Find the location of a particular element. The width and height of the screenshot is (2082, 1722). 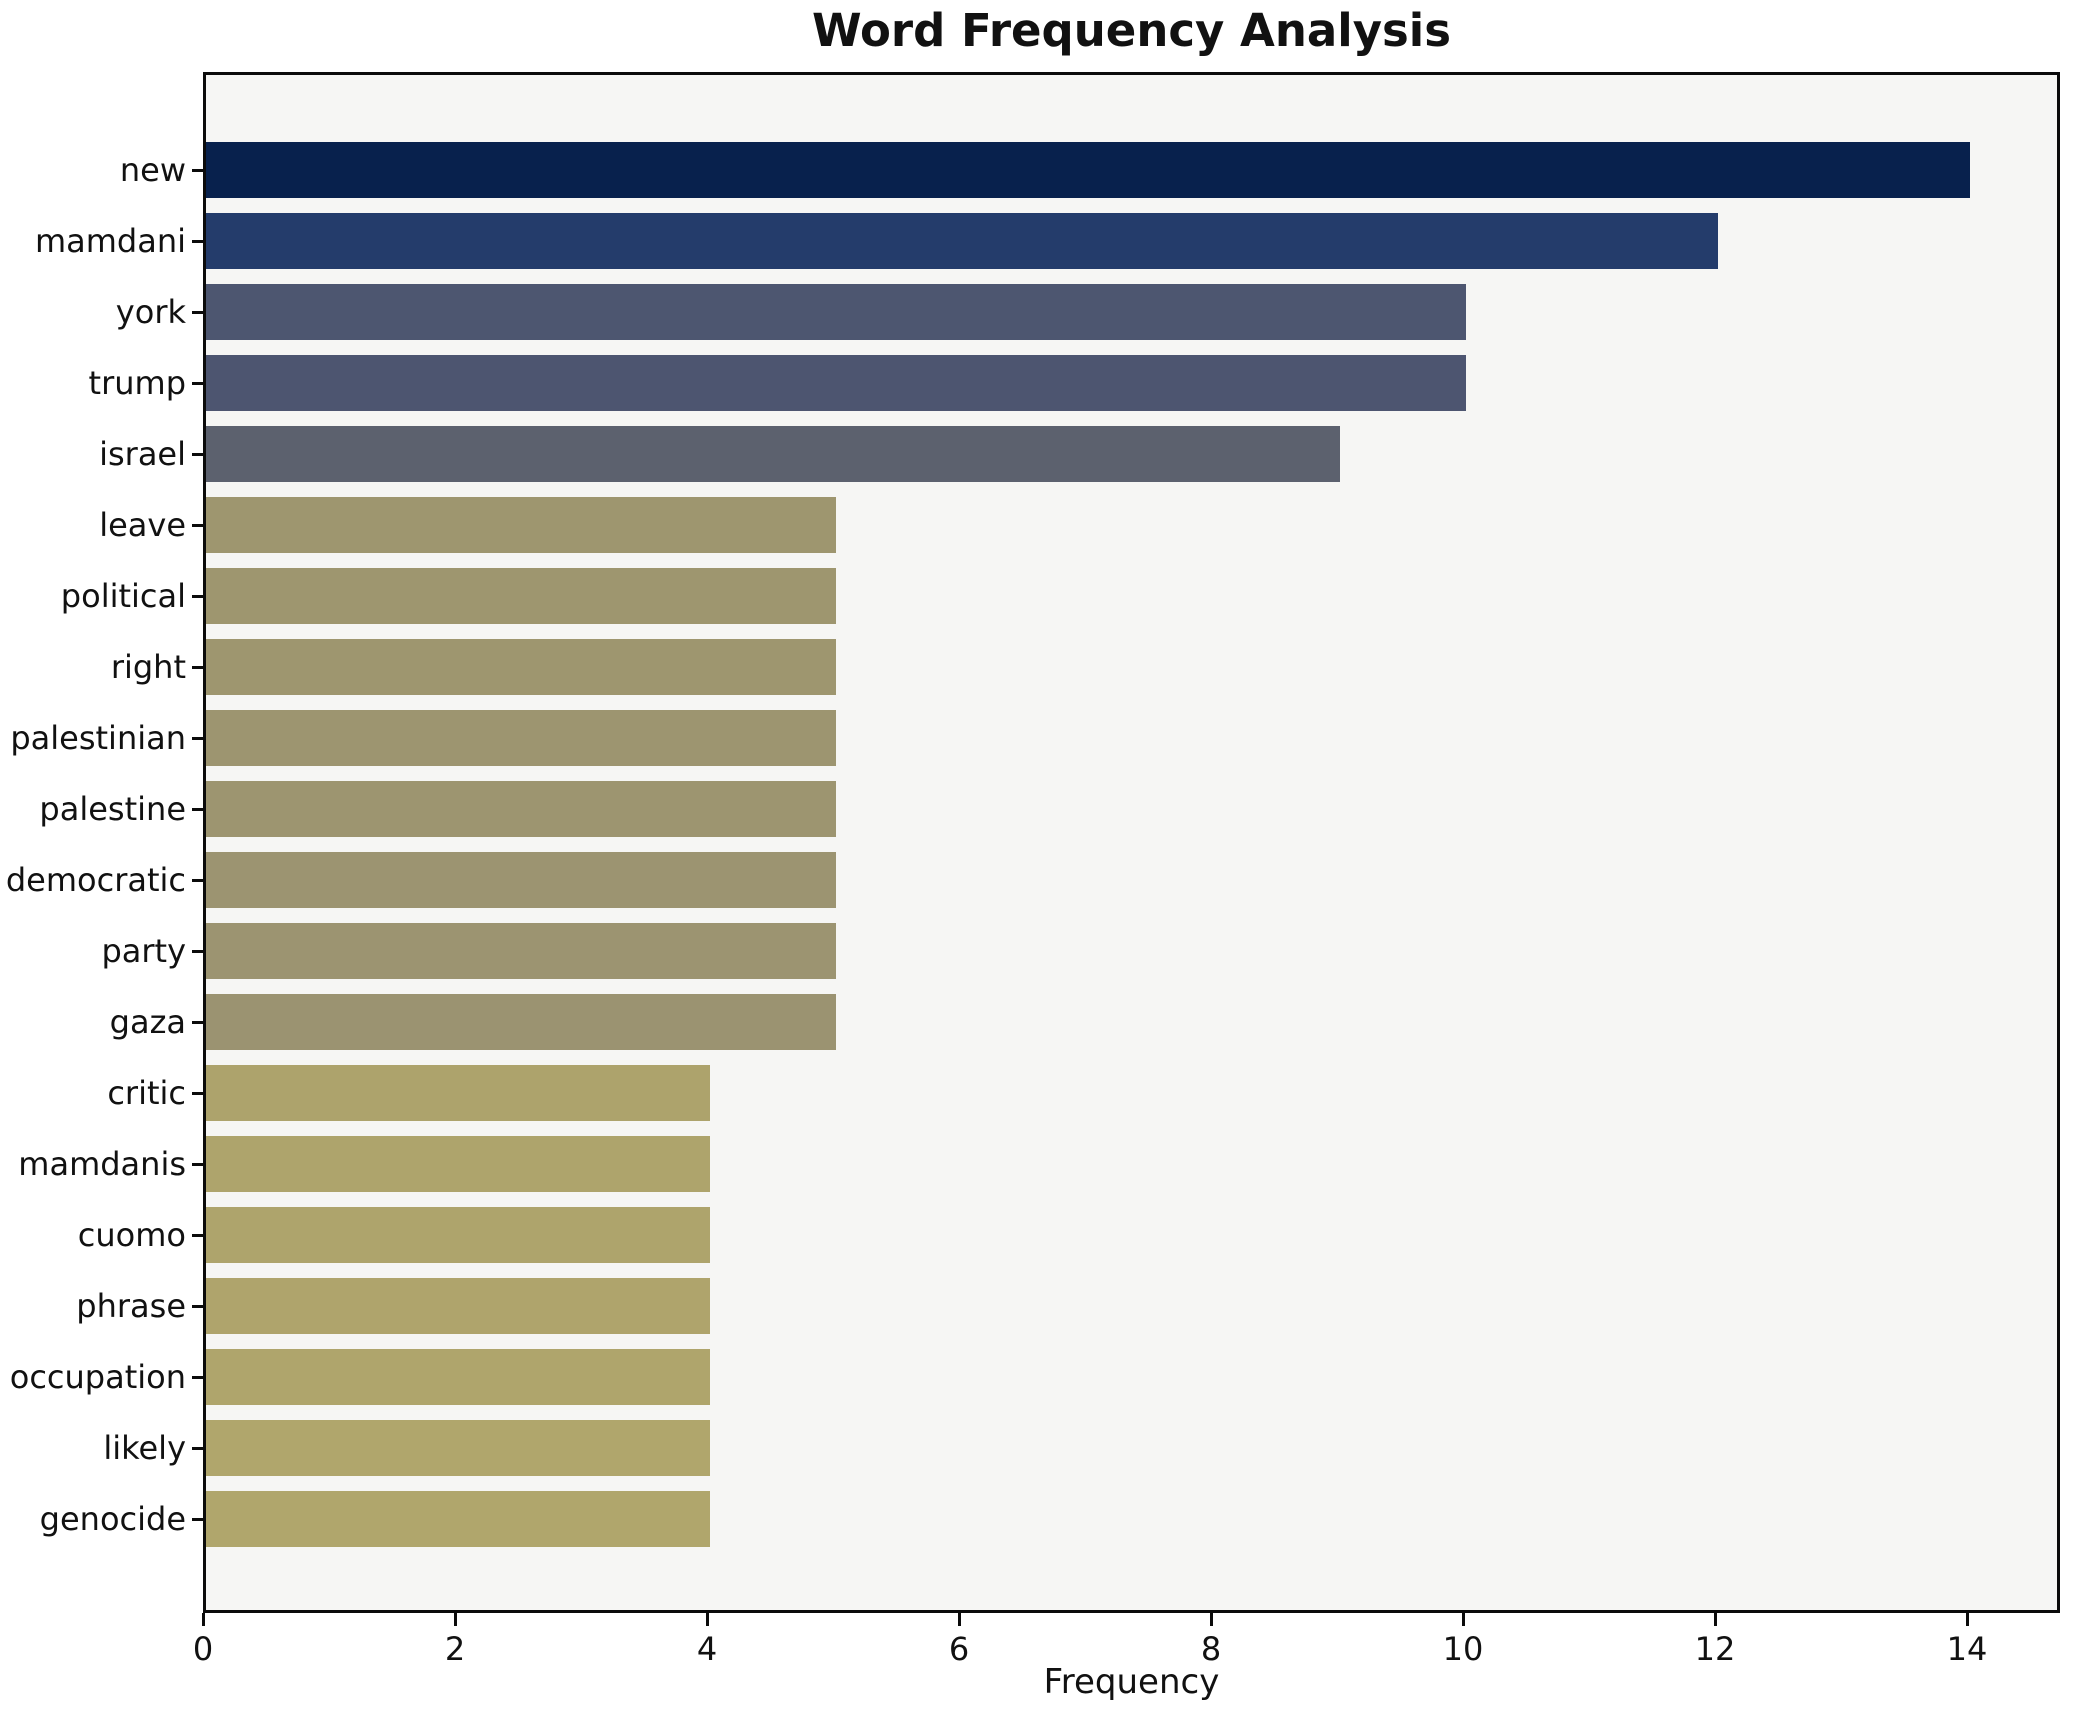

y-tick-label-new: new is located at coordinates (152, 170).